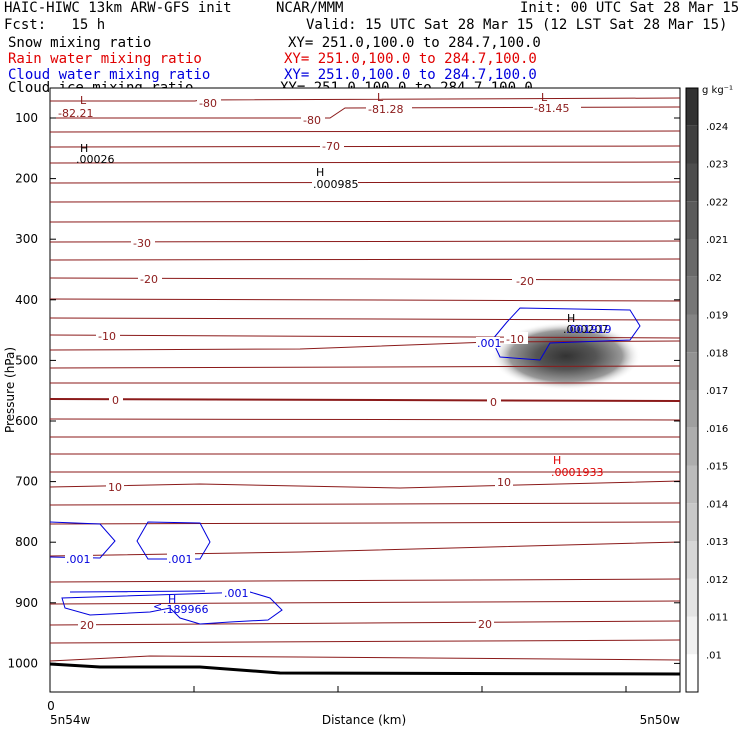 The height and width of the screenshot is (740, 740). What do you see at coordinates (717, 391) in the screenshot?
I see `colorbar-label: .017` at bounding box center [717, 391].